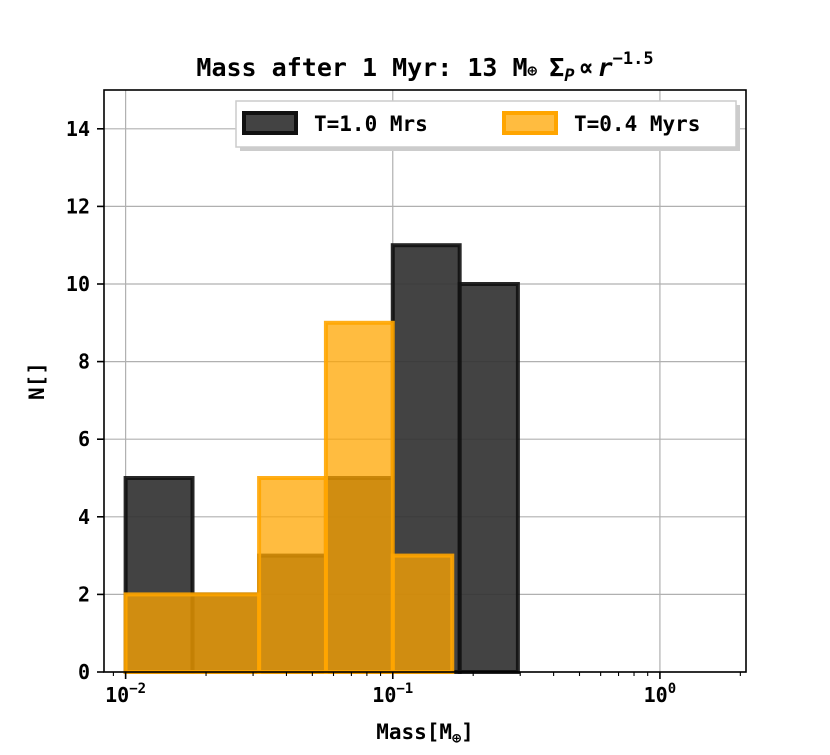  What do you see at coordinates (414, 732) in the screenshot?
I see `x-axis-label-text: Mass[M` at bounding box center [414, 732].